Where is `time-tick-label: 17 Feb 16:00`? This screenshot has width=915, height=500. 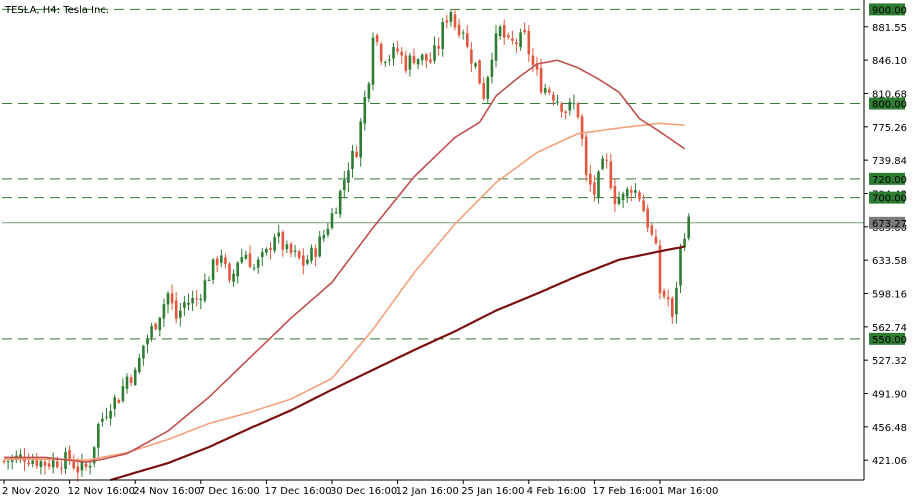 time-tick-label: 17 Feb 16:00 is located at coordinates (625, 491).